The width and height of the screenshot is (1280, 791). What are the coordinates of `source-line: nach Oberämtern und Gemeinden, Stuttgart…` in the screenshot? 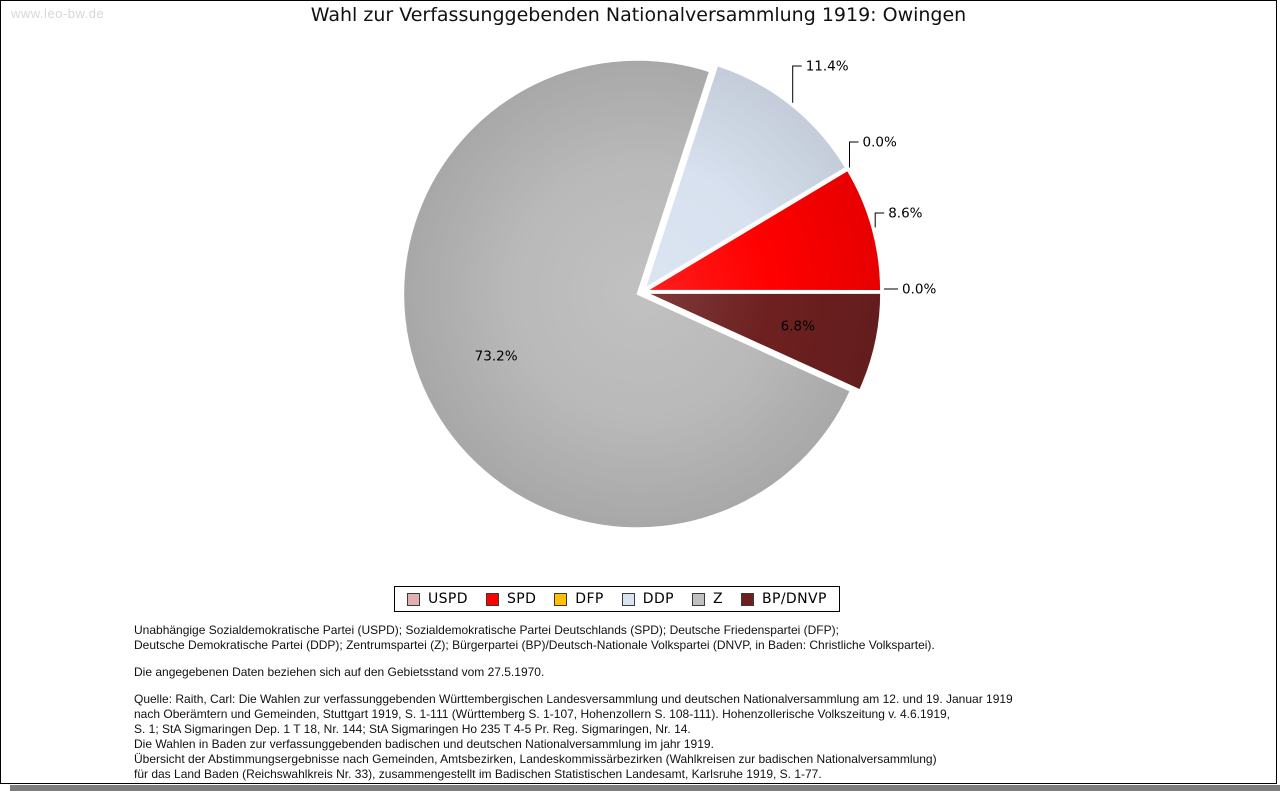 It's located at (542, 714).